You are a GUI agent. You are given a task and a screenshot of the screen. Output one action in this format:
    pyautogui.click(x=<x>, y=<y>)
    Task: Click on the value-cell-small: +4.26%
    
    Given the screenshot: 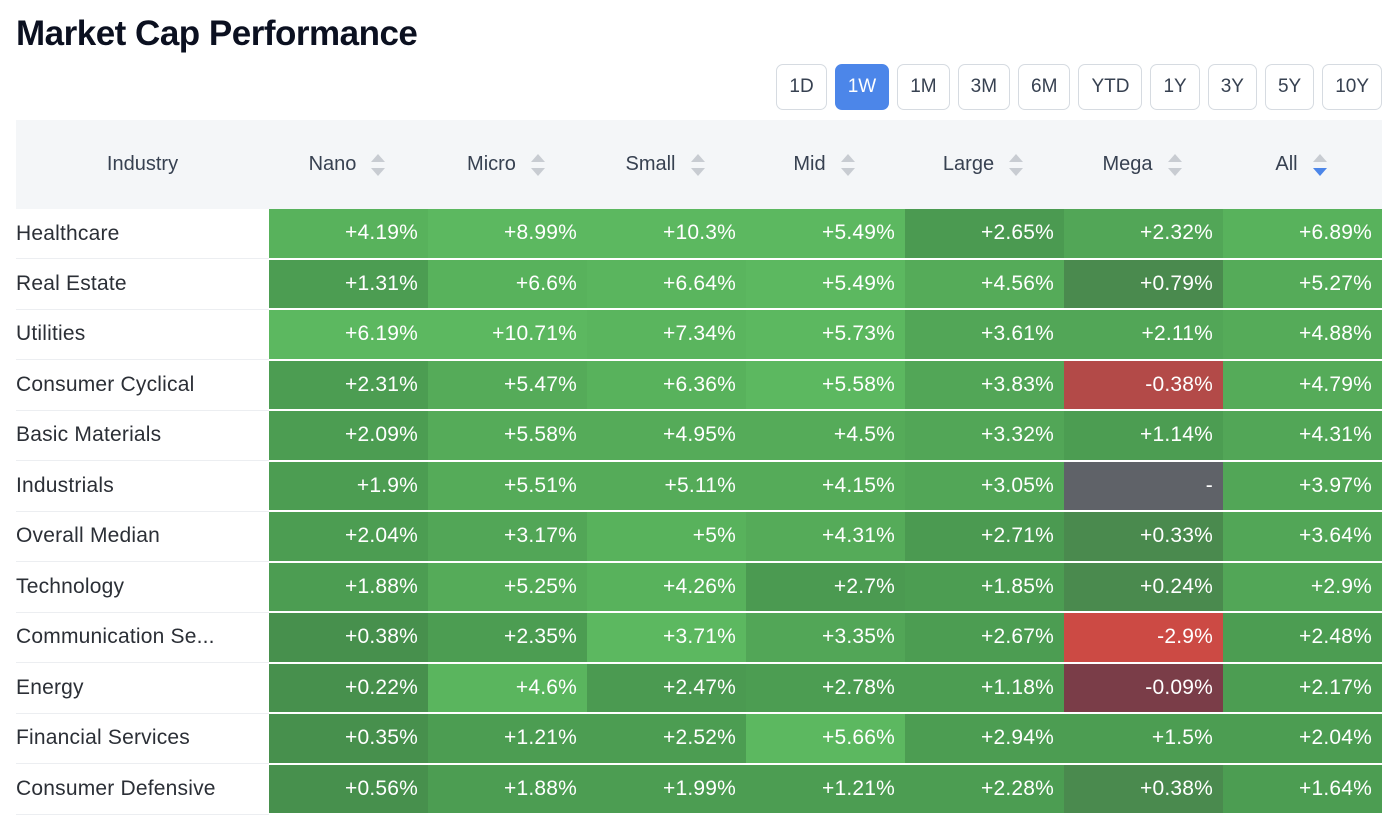 What is the action you would take?
    pyautogui.click(x=666, y=587)
    